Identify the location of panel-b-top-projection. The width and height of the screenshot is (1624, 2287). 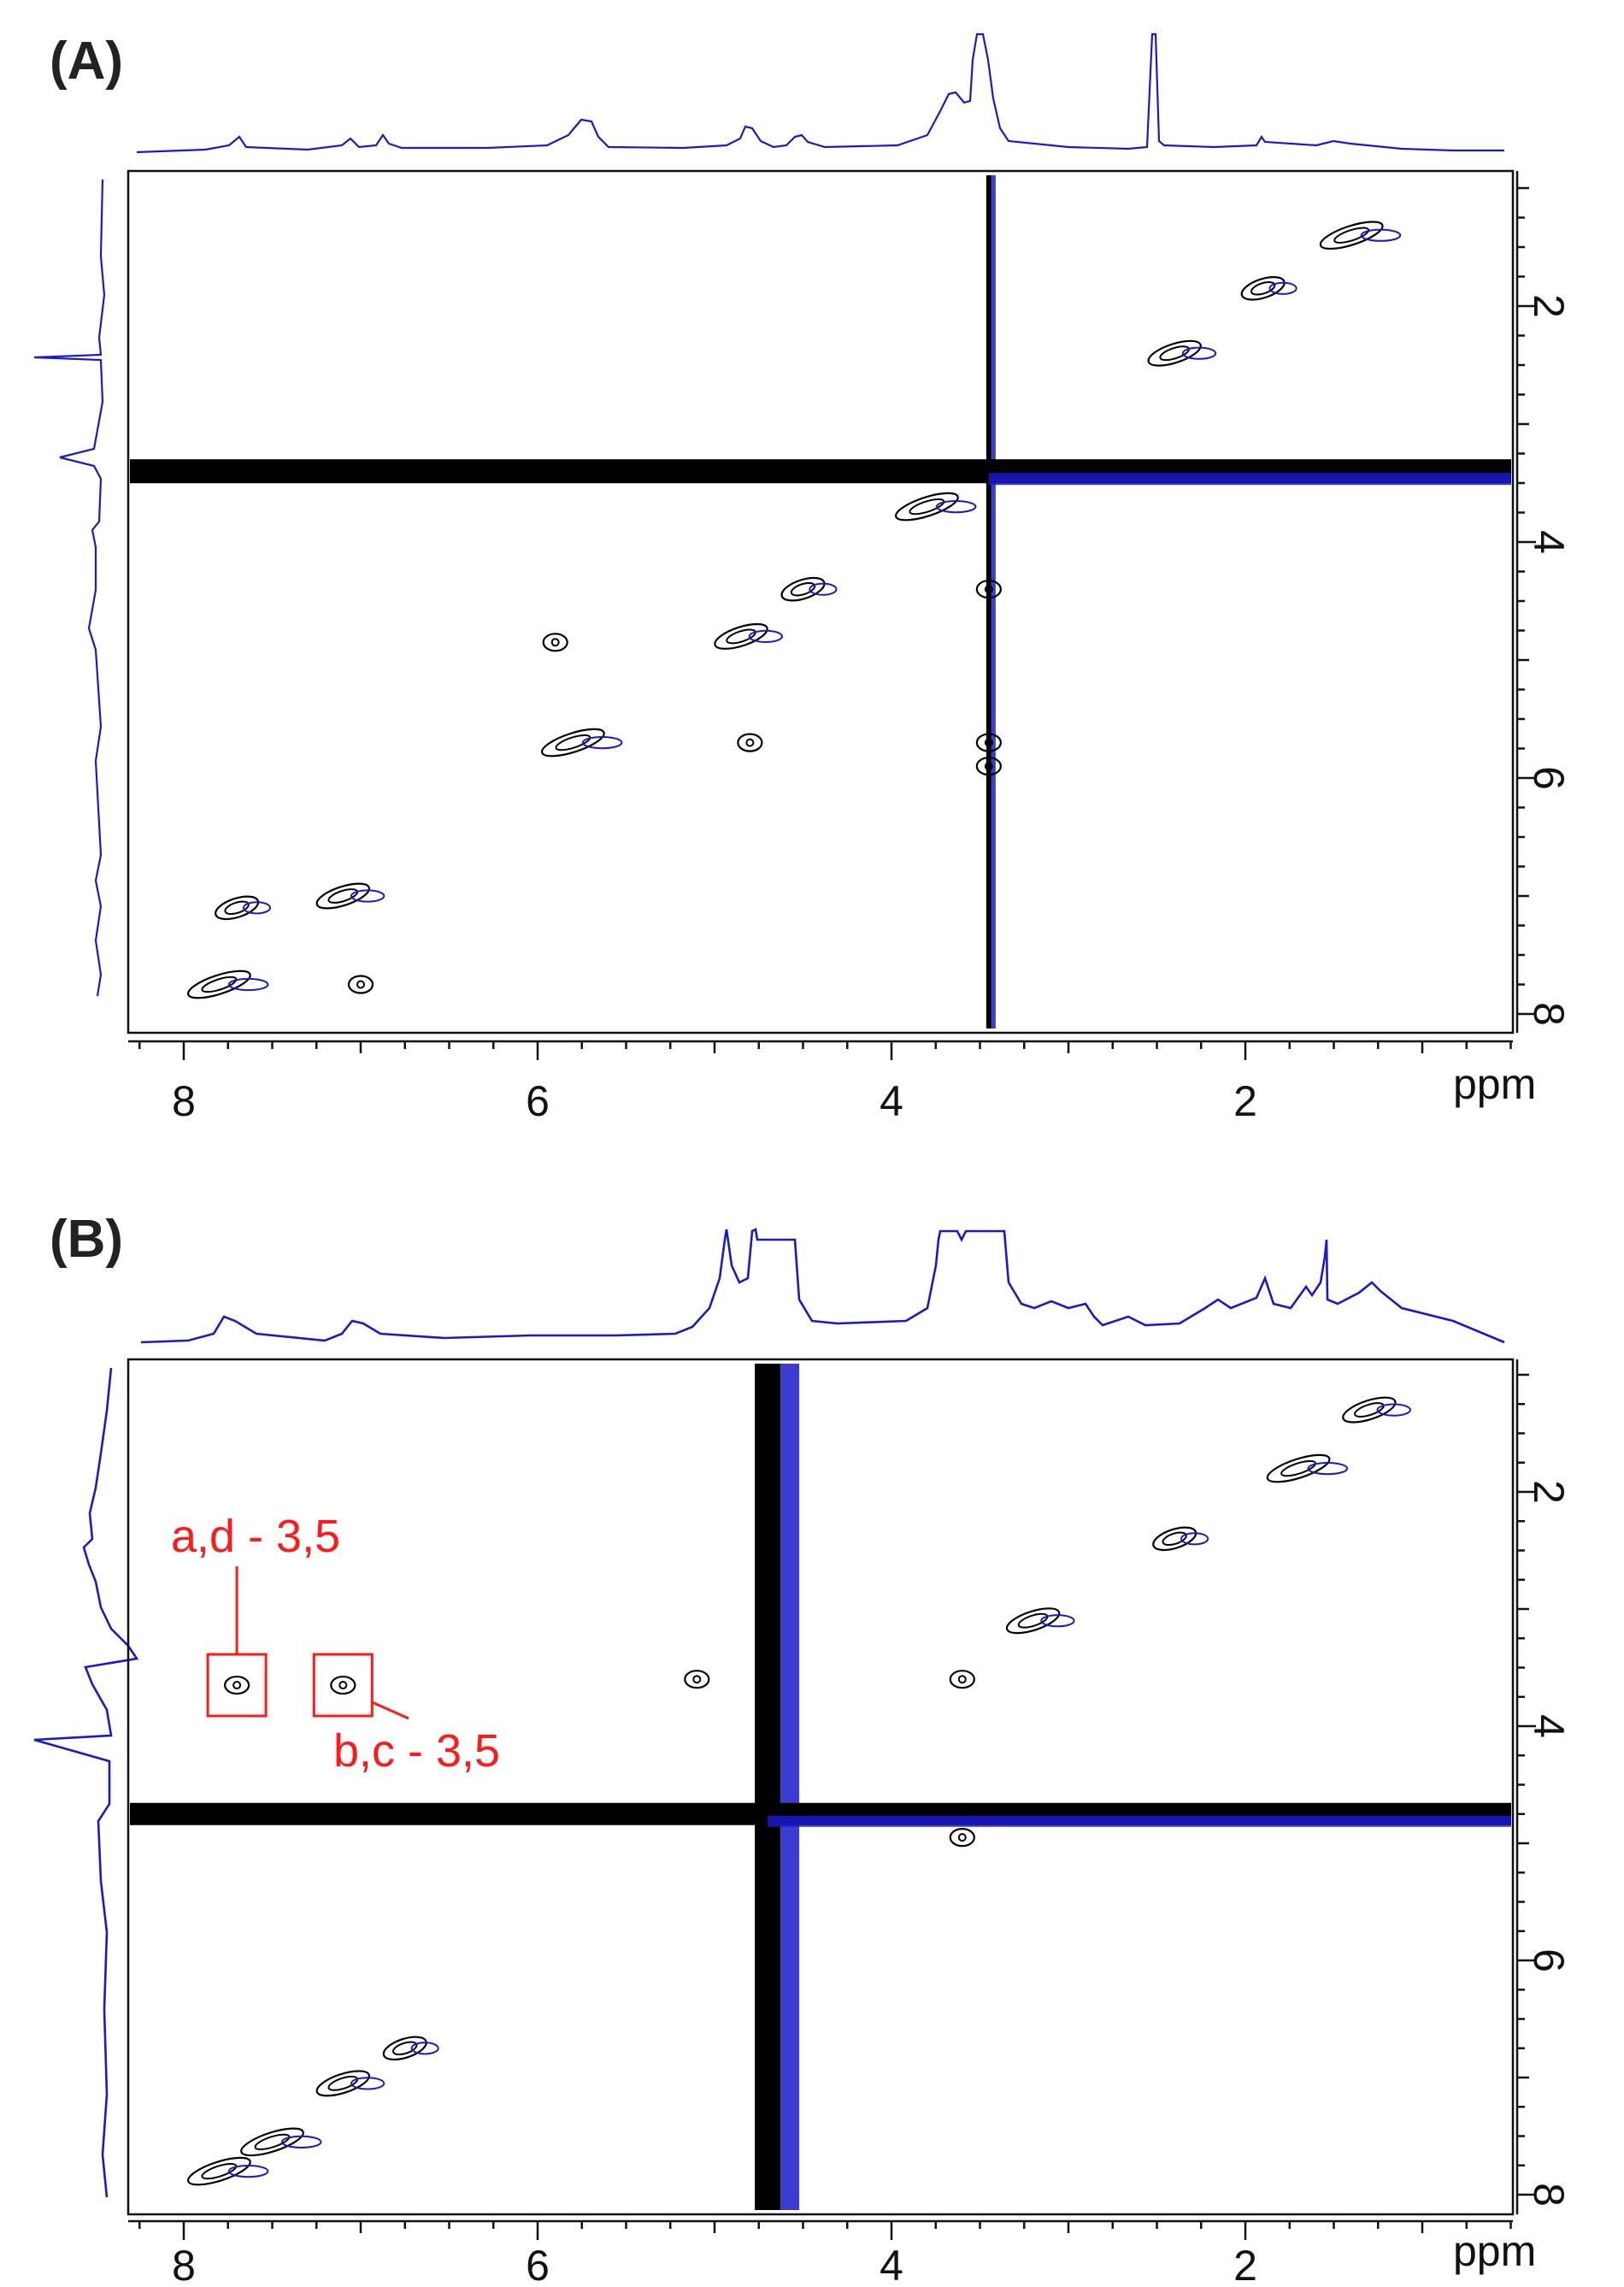
(822, 1286).